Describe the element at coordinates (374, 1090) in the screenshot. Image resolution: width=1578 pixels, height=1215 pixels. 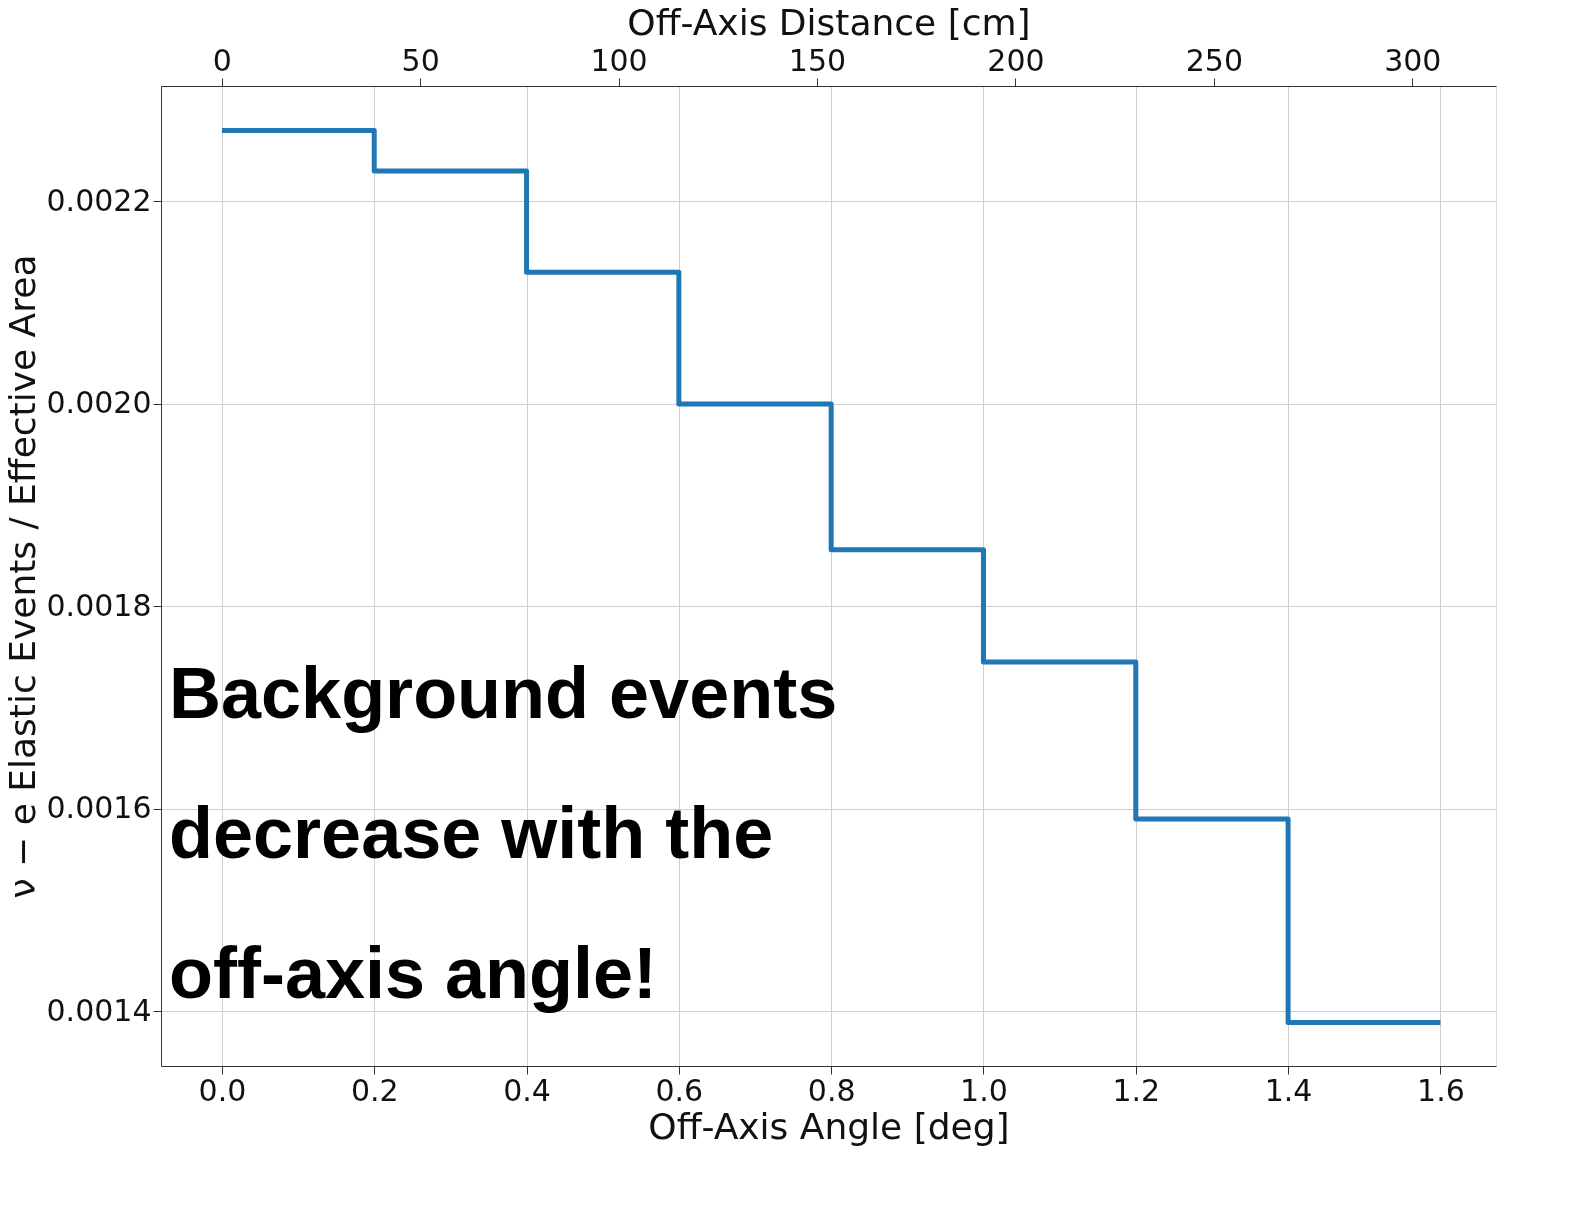
I see `x-tick-label: 0.2` at that location.